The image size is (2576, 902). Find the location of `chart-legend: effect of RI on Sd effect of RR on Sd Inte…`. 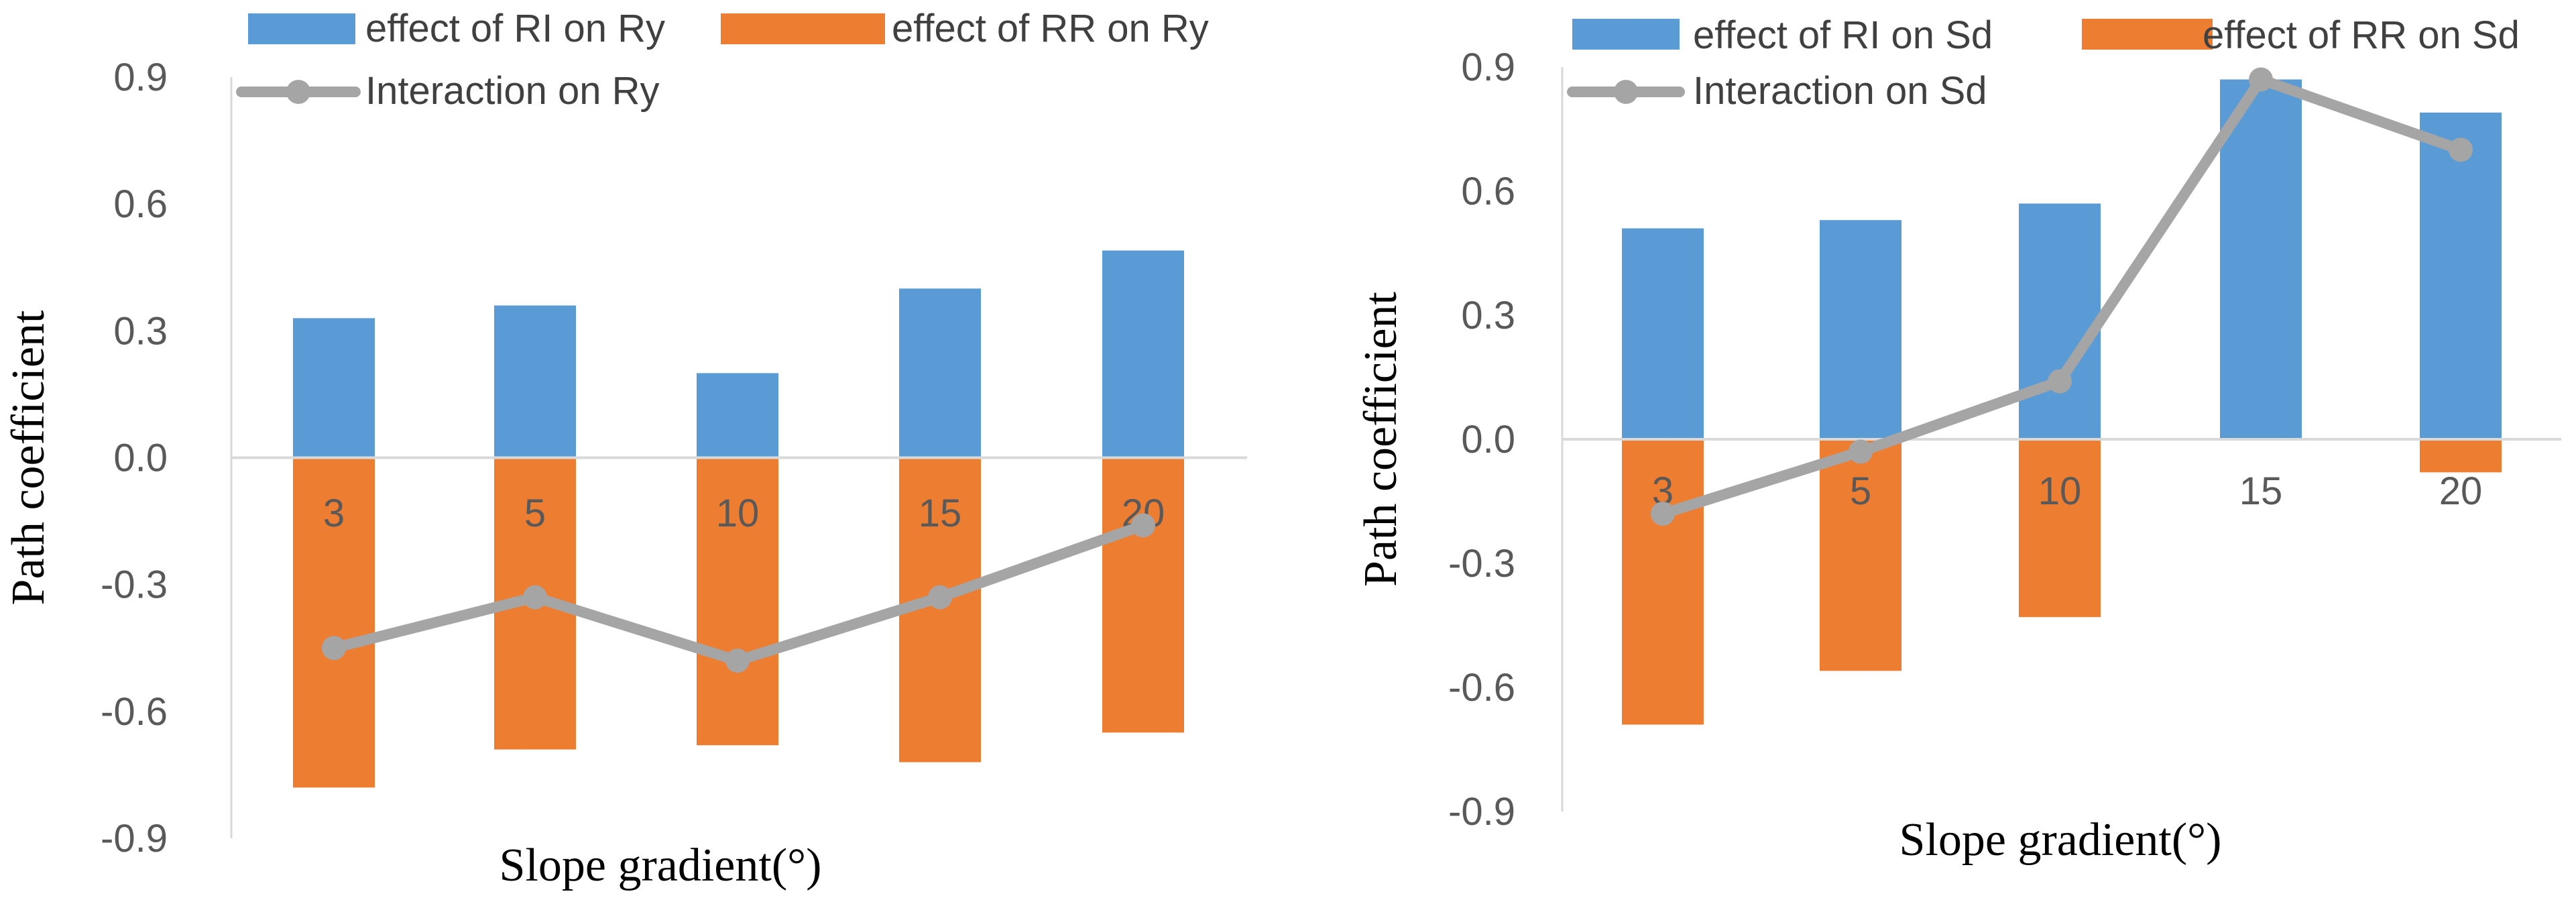

chart-legend: effect of RI on Sd effect of RR on Sd Inte… is located at coordinates (2043, 63).